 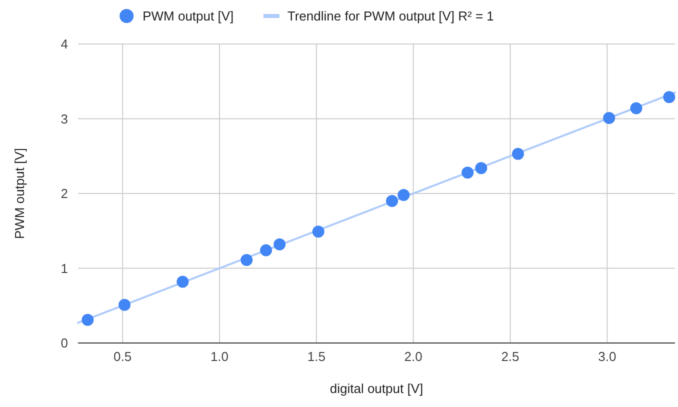 I want to click on x-tick-label: 0.5, so click(x=123, y=356).